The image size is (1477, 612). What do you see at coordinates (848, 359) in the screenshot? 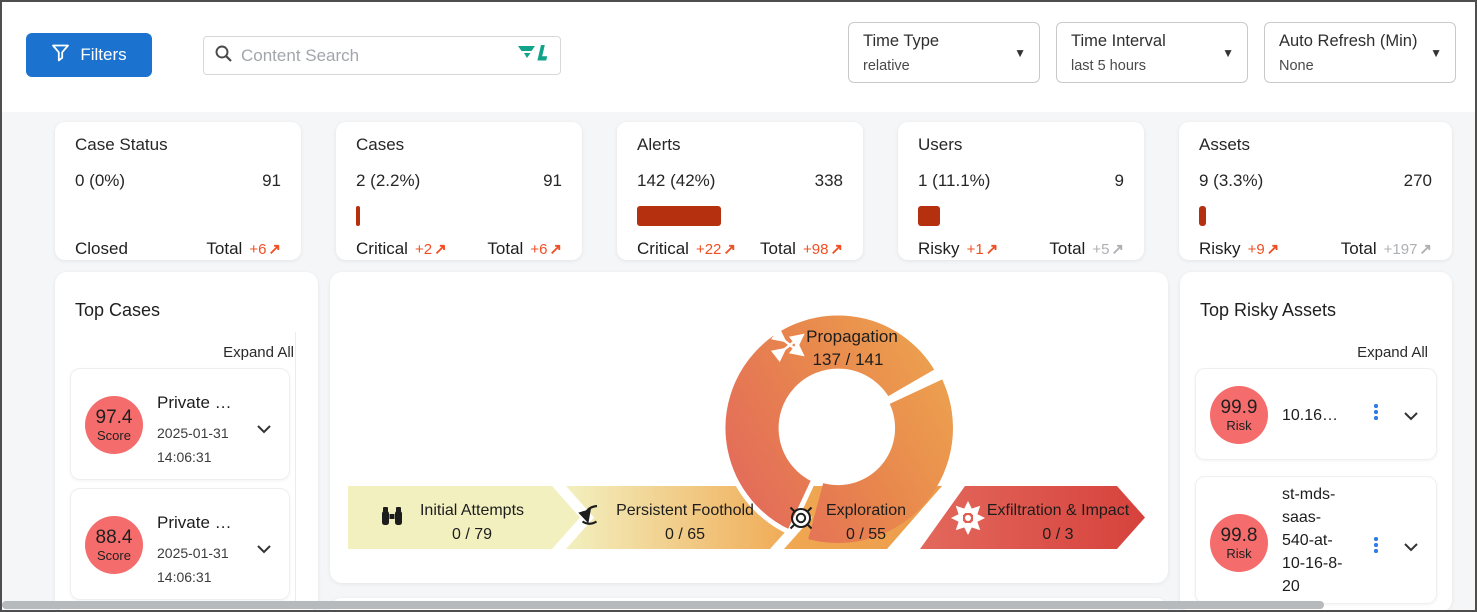
I see `ring-value: 137 / 141` at bounding box center [848, 359].